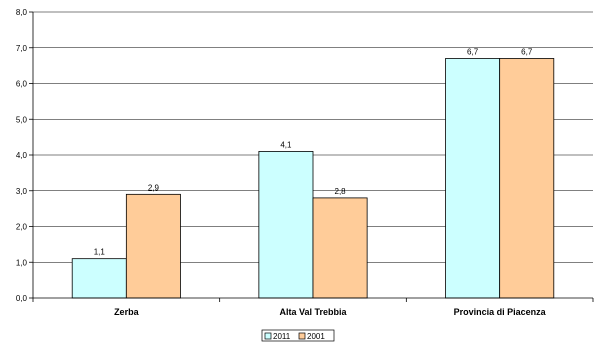 The width and height of the screenshot is (598, 345). I want to click on category-label: Zerba, so click(127, 312).